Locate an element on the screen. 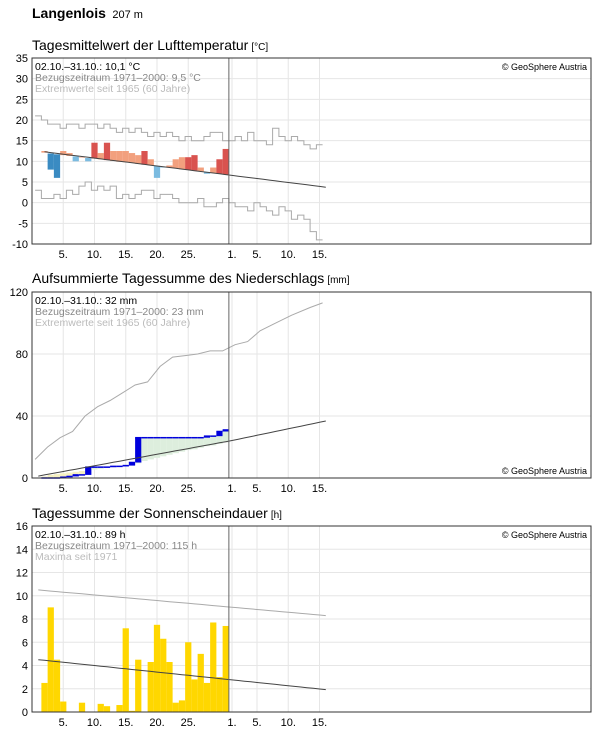 Image resolution: width=596 pixels, height=729 pixels. y-tick-label: 8 is located at coordinates (25, 620).